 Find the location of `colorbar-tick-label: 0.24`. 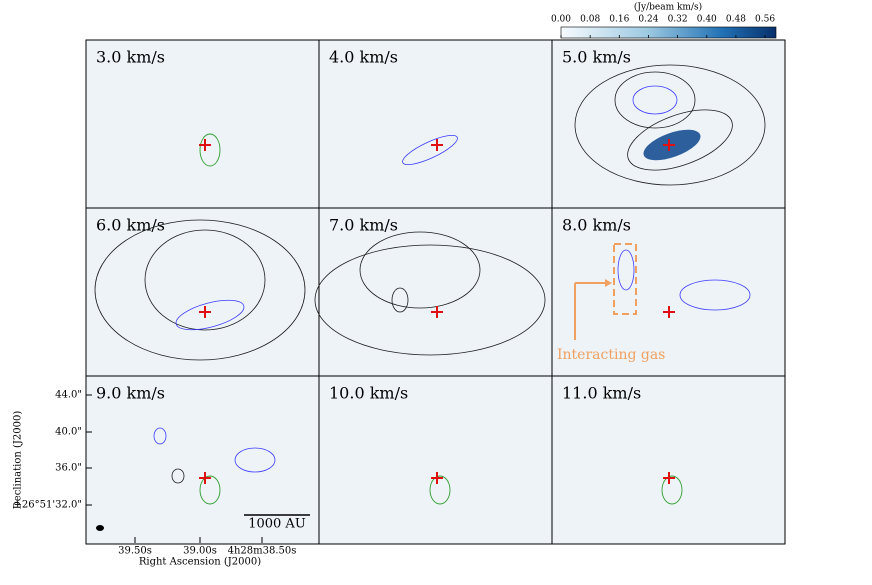

colorbar-tick-label: 0.24 is located at coordinates (648, 20).